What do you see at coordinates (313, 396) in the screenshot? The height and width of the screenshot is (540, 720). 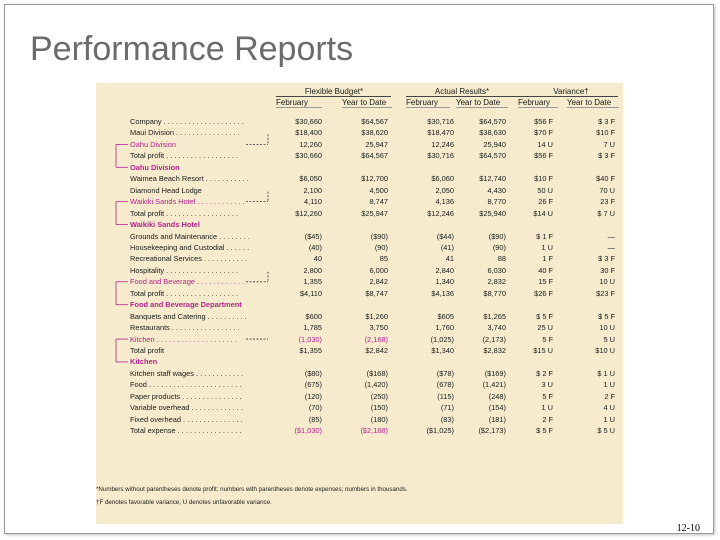 I see `table-cell: (120)` at bounding box center [313, 396].